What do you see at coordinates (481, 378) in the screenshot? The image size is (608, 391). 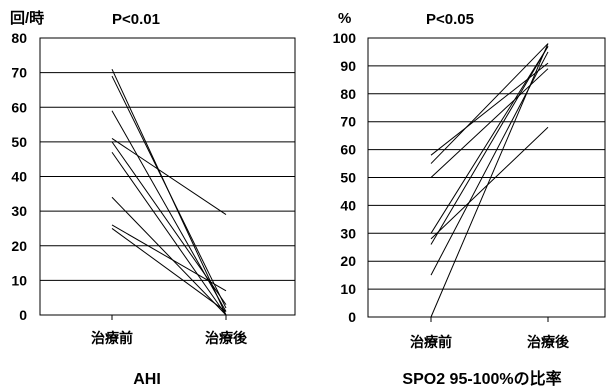 I see `chart-caption: SPO2 95-100%の比率` at bounding box center [481, 378].